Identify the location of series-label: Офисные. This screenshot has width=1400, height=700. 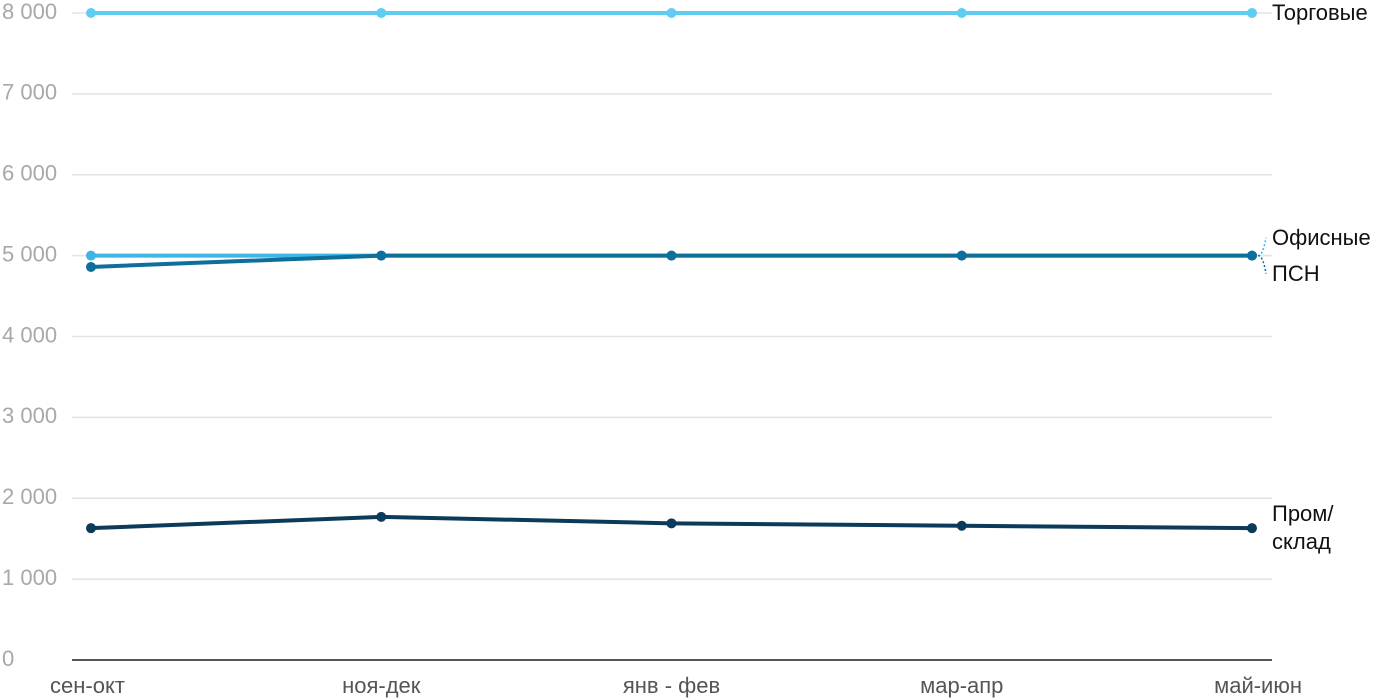
(1321, 237).